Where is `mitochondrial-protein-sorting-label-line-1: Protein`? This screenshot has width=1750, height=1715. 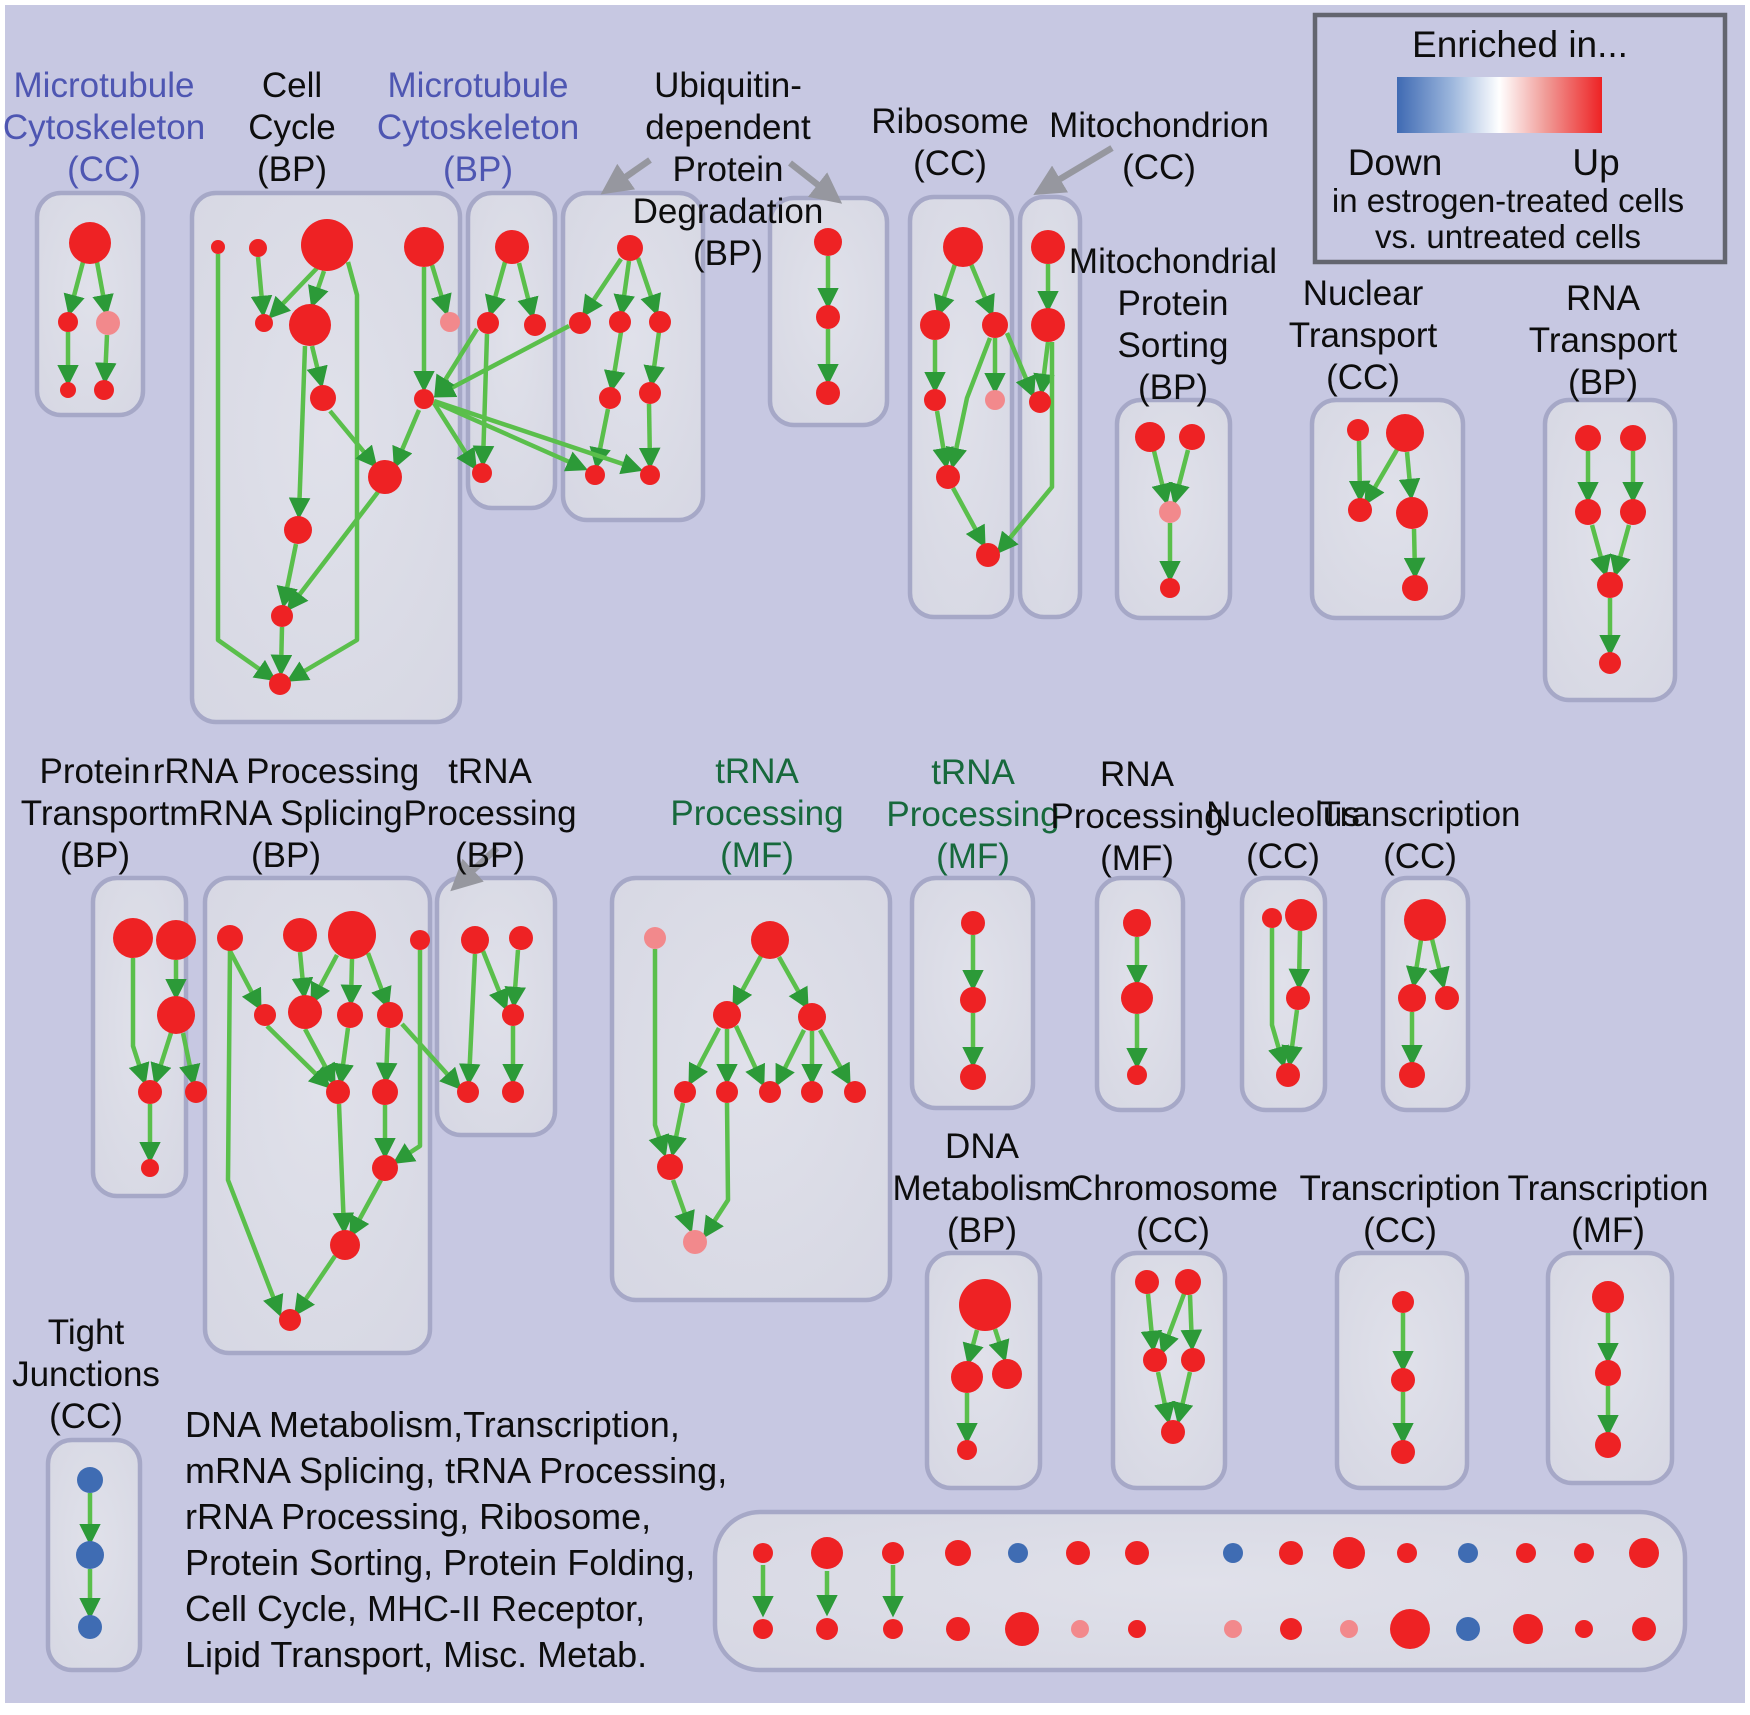
mitochondrial-protein-sorting-label-line-1: Protein is located at coordinates (1173, 303).